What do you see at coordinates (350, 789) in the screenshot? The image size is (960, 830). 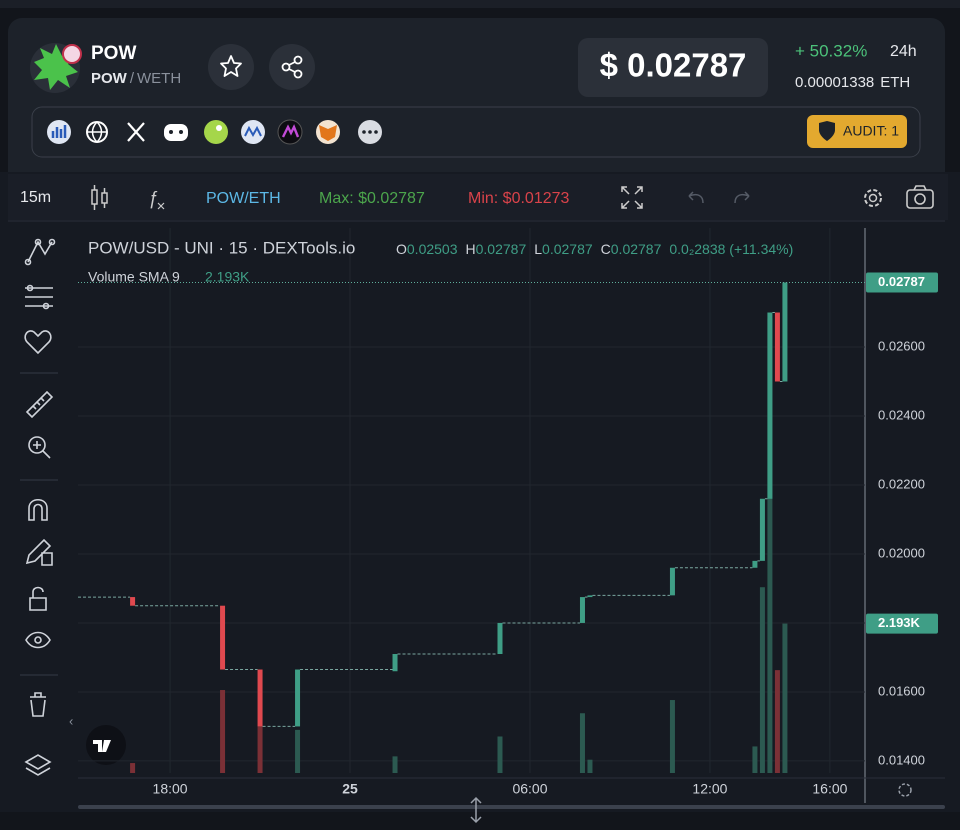 I see `x-tick-label: 25` at bounding box center [350, 789].